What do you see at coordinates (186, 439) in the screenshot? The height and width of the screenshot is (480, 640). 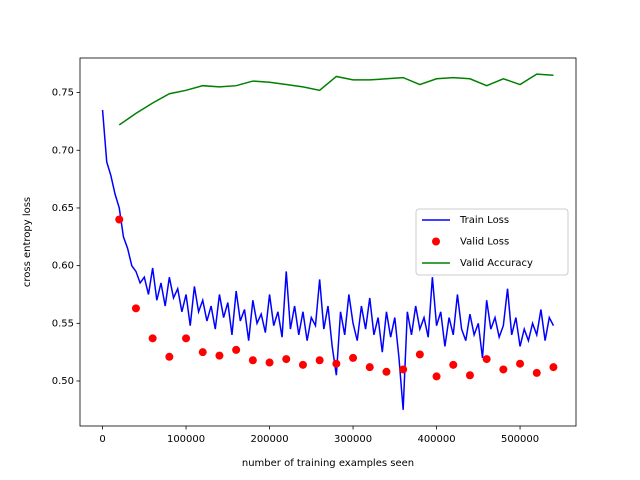 I see `x-tick-label: 100000` at bounding box center [186, 439].